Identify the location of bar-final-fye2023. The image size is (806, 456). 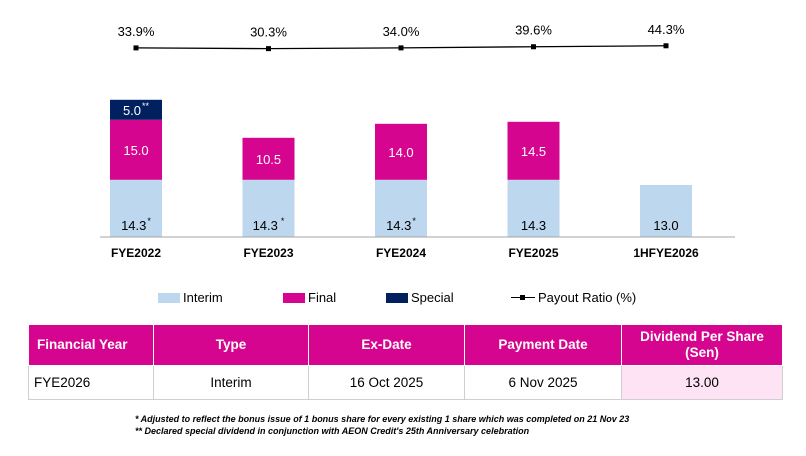
(268, 158).